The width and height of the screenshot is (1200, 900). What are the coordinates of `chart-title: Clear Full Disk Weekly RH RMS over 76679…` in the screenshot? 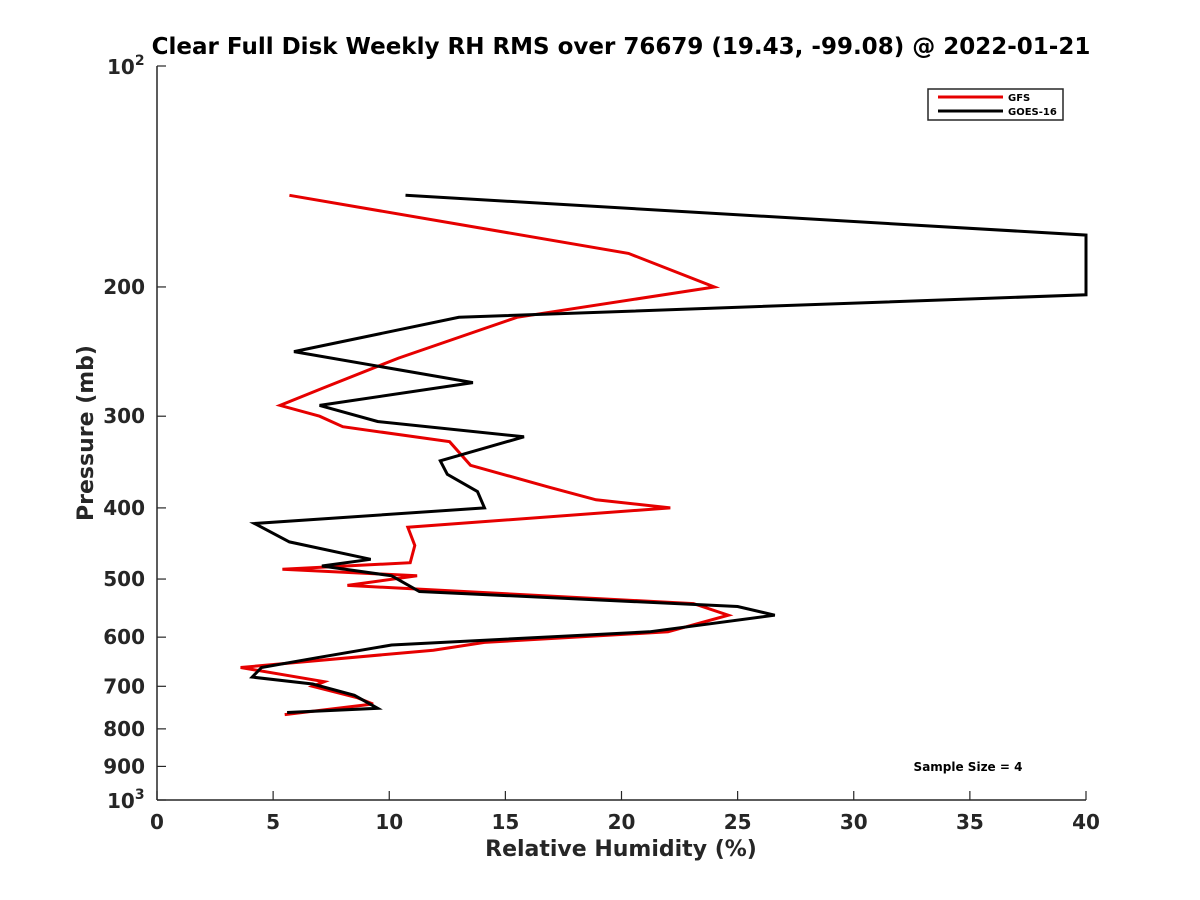 It's located at (621, 47).